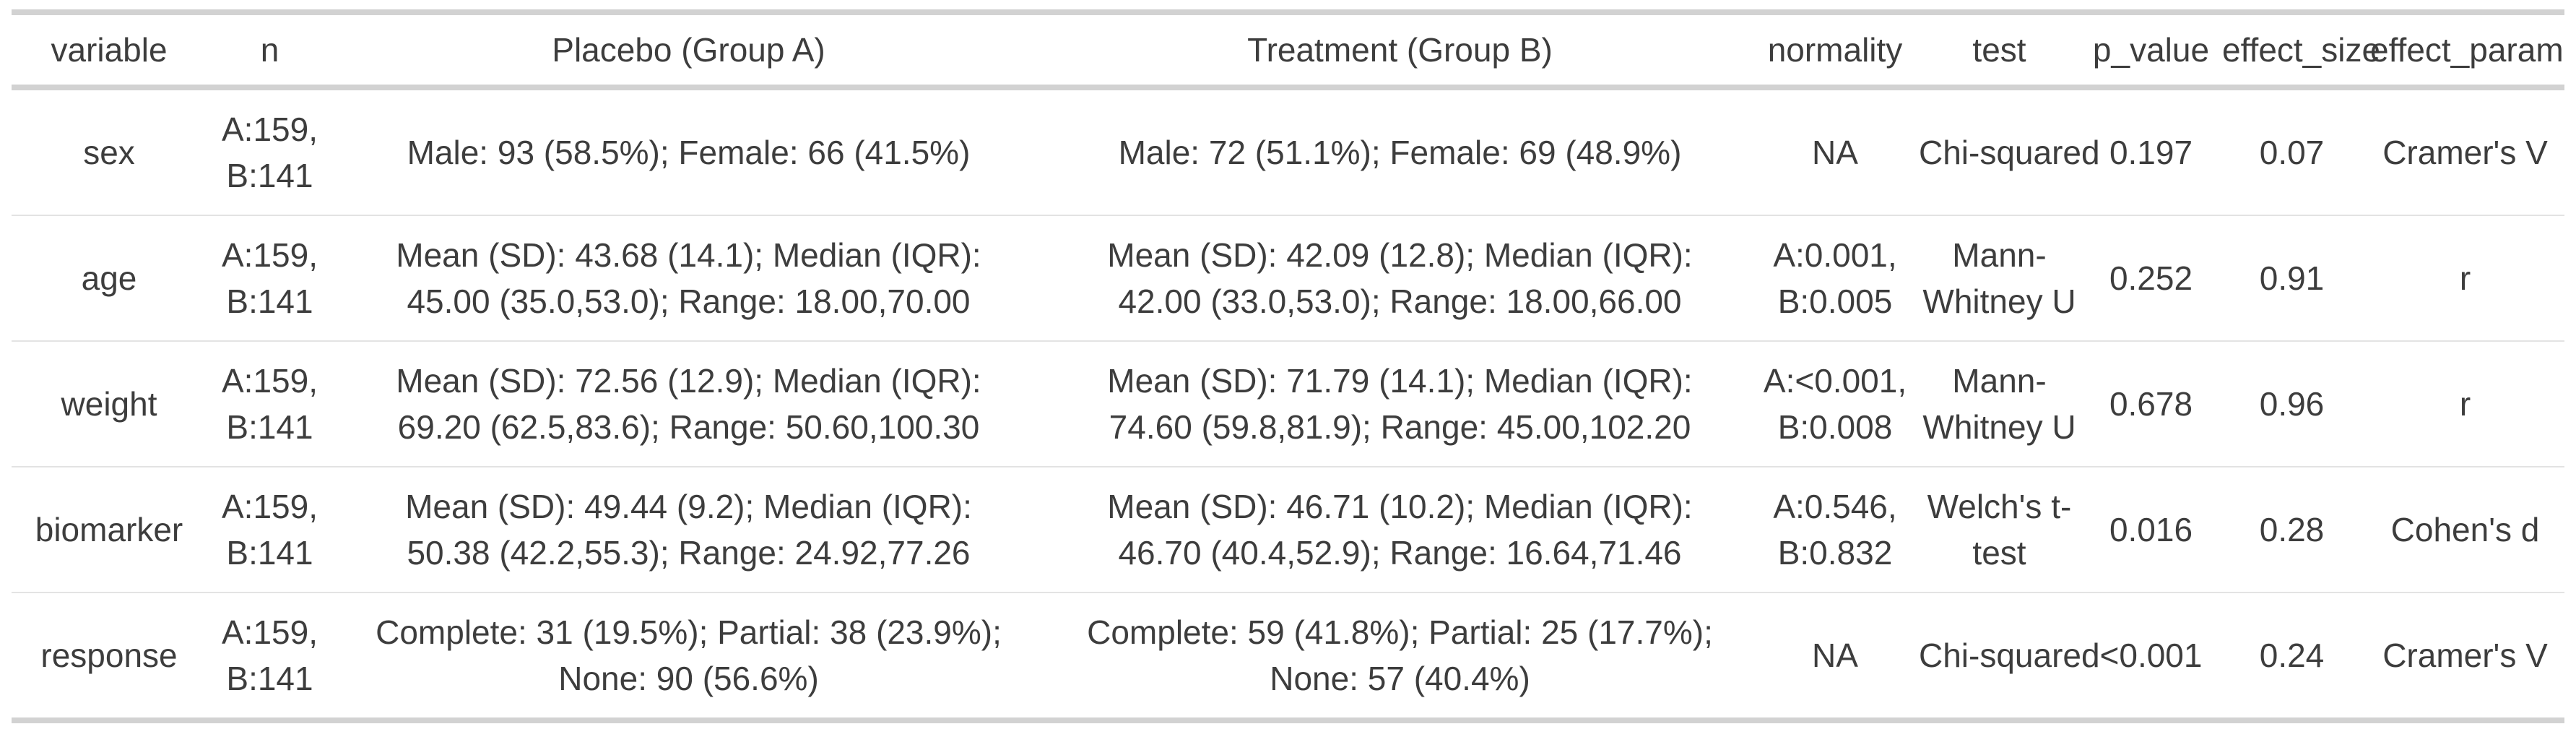  What do you see at coordinates (1400, 51) in the screenshot?
I see `column-header-treatment: Treatment (Group B)` at bounding box center [1400, 51].